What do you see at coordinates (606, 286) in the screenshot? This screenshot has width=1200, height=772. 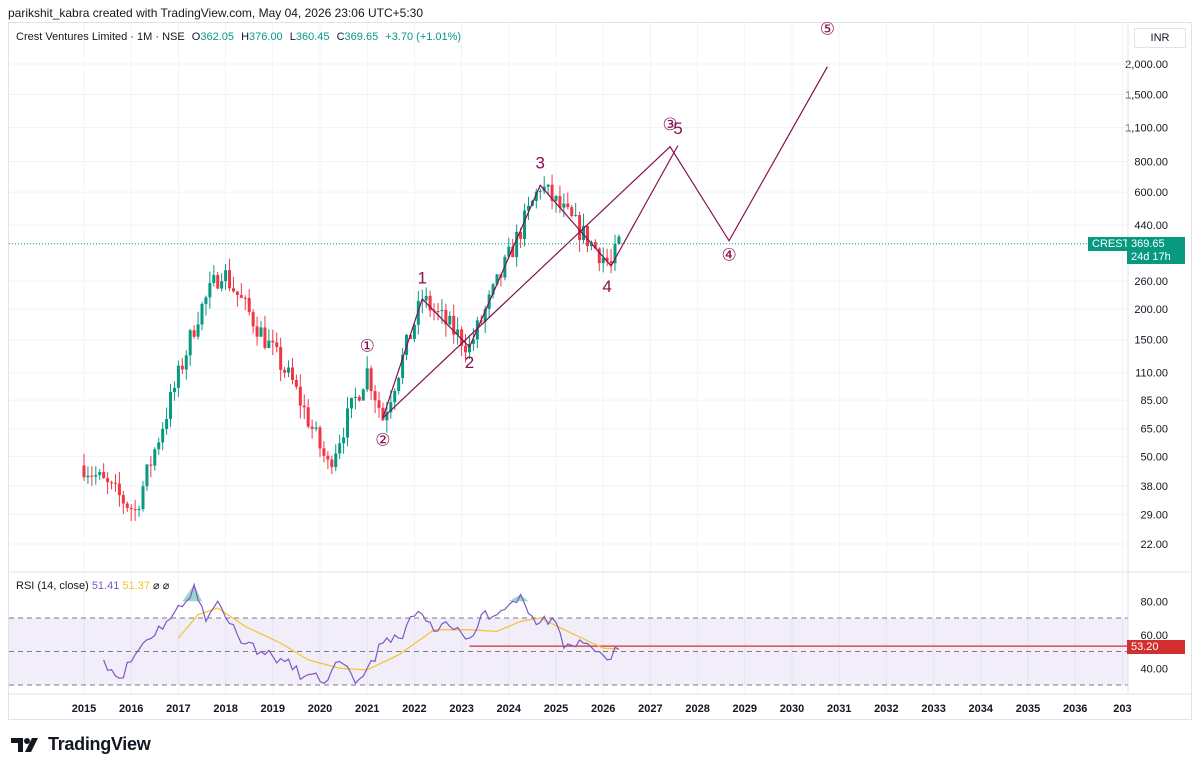 I see `wave-label: 4` at bounding box center [606, 286].